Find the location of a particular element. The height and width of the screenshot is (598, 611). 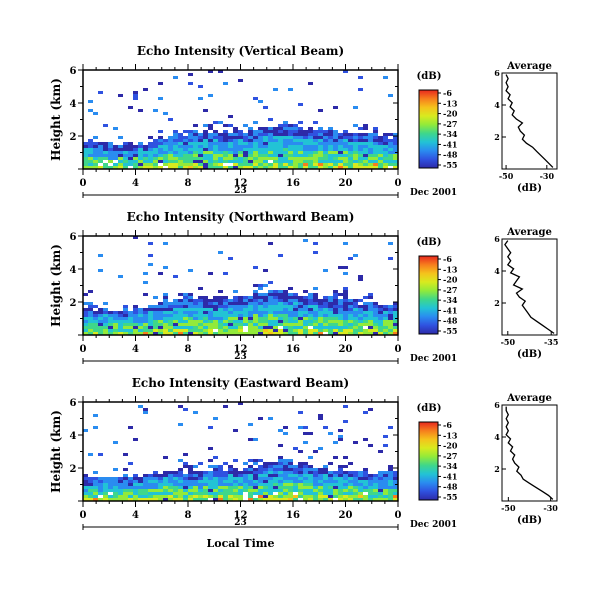

x-tick-label: 0 is located at coordinates (83, 183).